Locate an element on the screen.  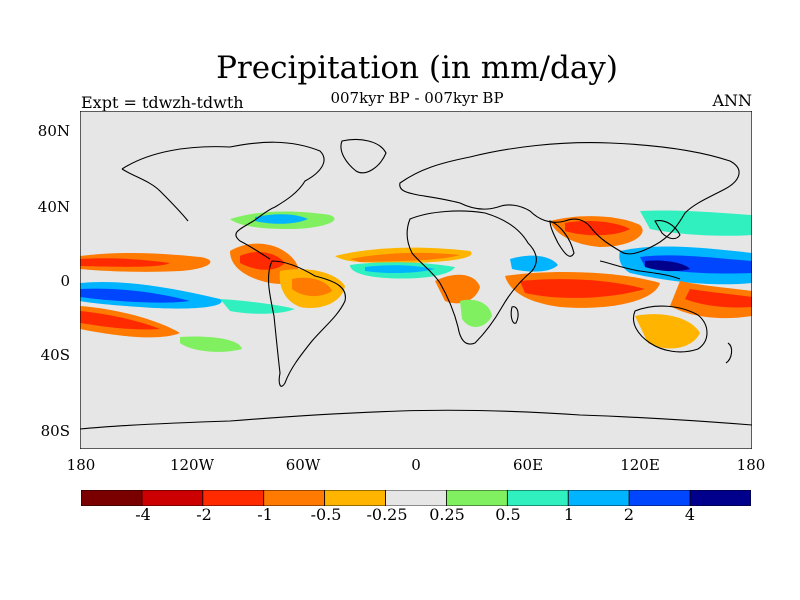
anomaly-spcz-dry-core is located at coordinates (120, 320).